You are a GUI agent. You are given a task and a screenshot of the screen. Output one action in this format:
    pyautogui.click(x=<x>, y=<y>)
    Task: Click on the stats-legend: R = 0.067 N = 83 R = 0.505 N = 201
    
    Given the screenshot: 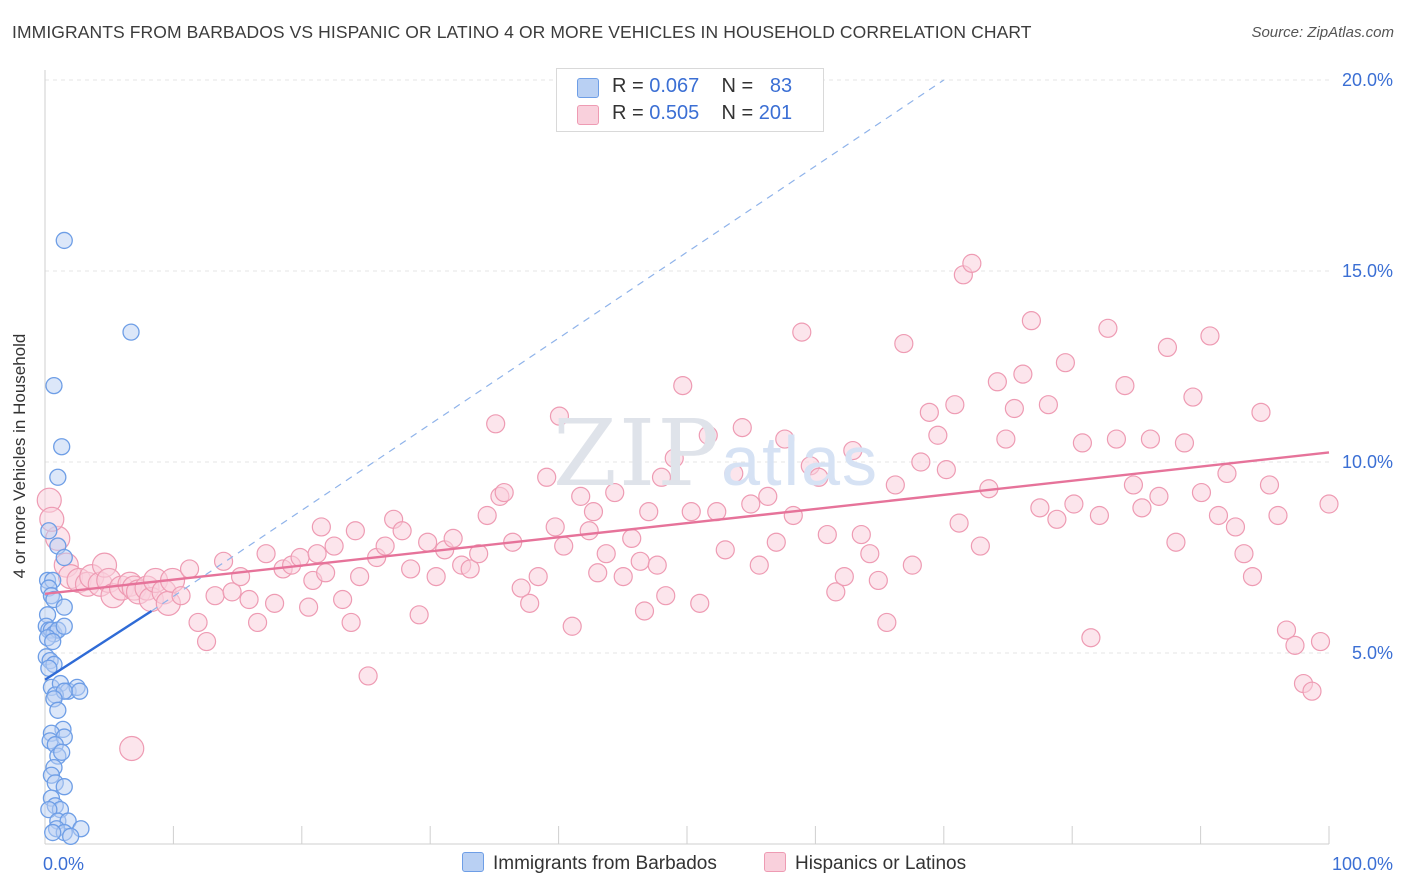 What is the action you would take?
    pyautogui.click(x=690, y=100)
    